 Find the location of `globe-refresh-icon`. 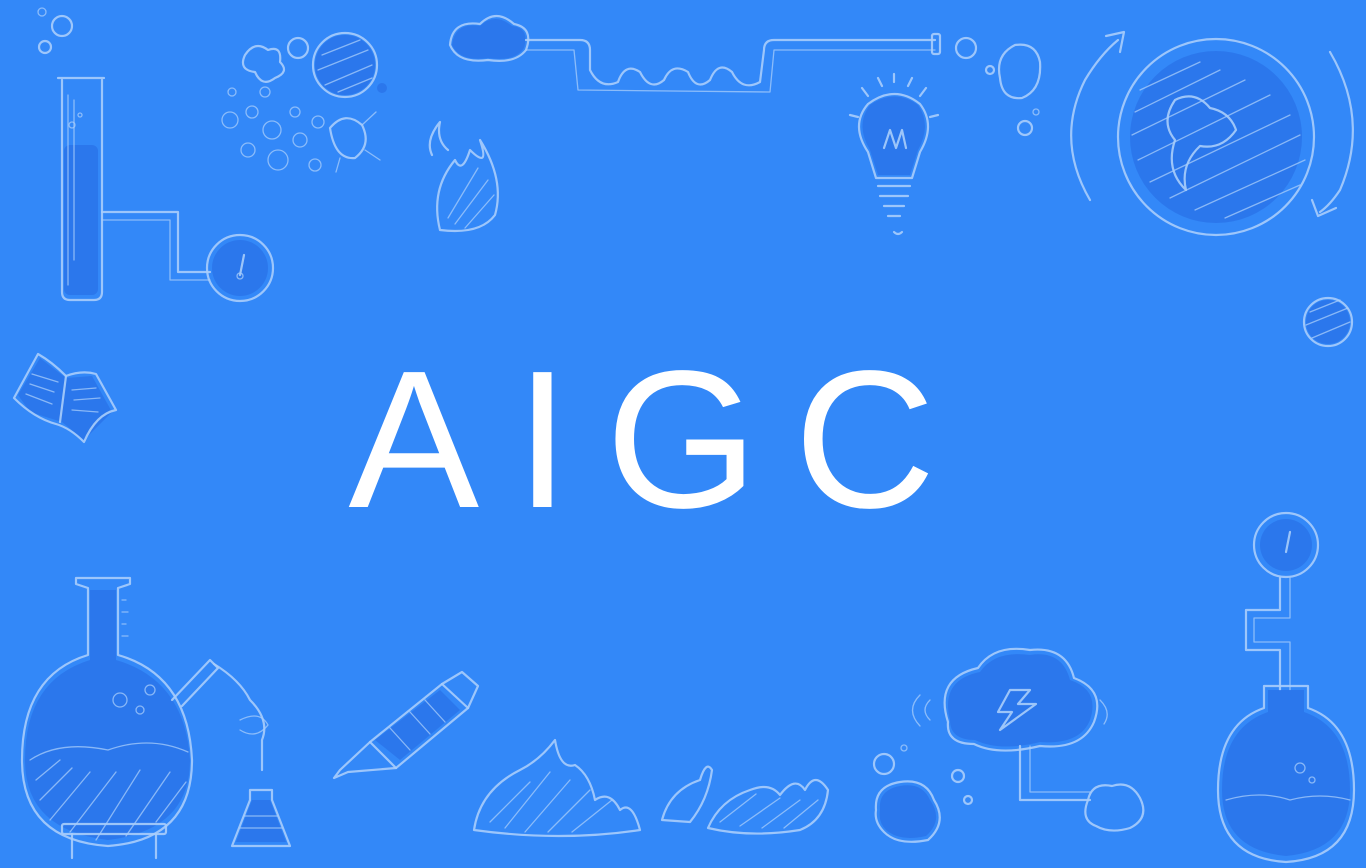

globe-refresh-icon is located at coordinates (1212, 133).